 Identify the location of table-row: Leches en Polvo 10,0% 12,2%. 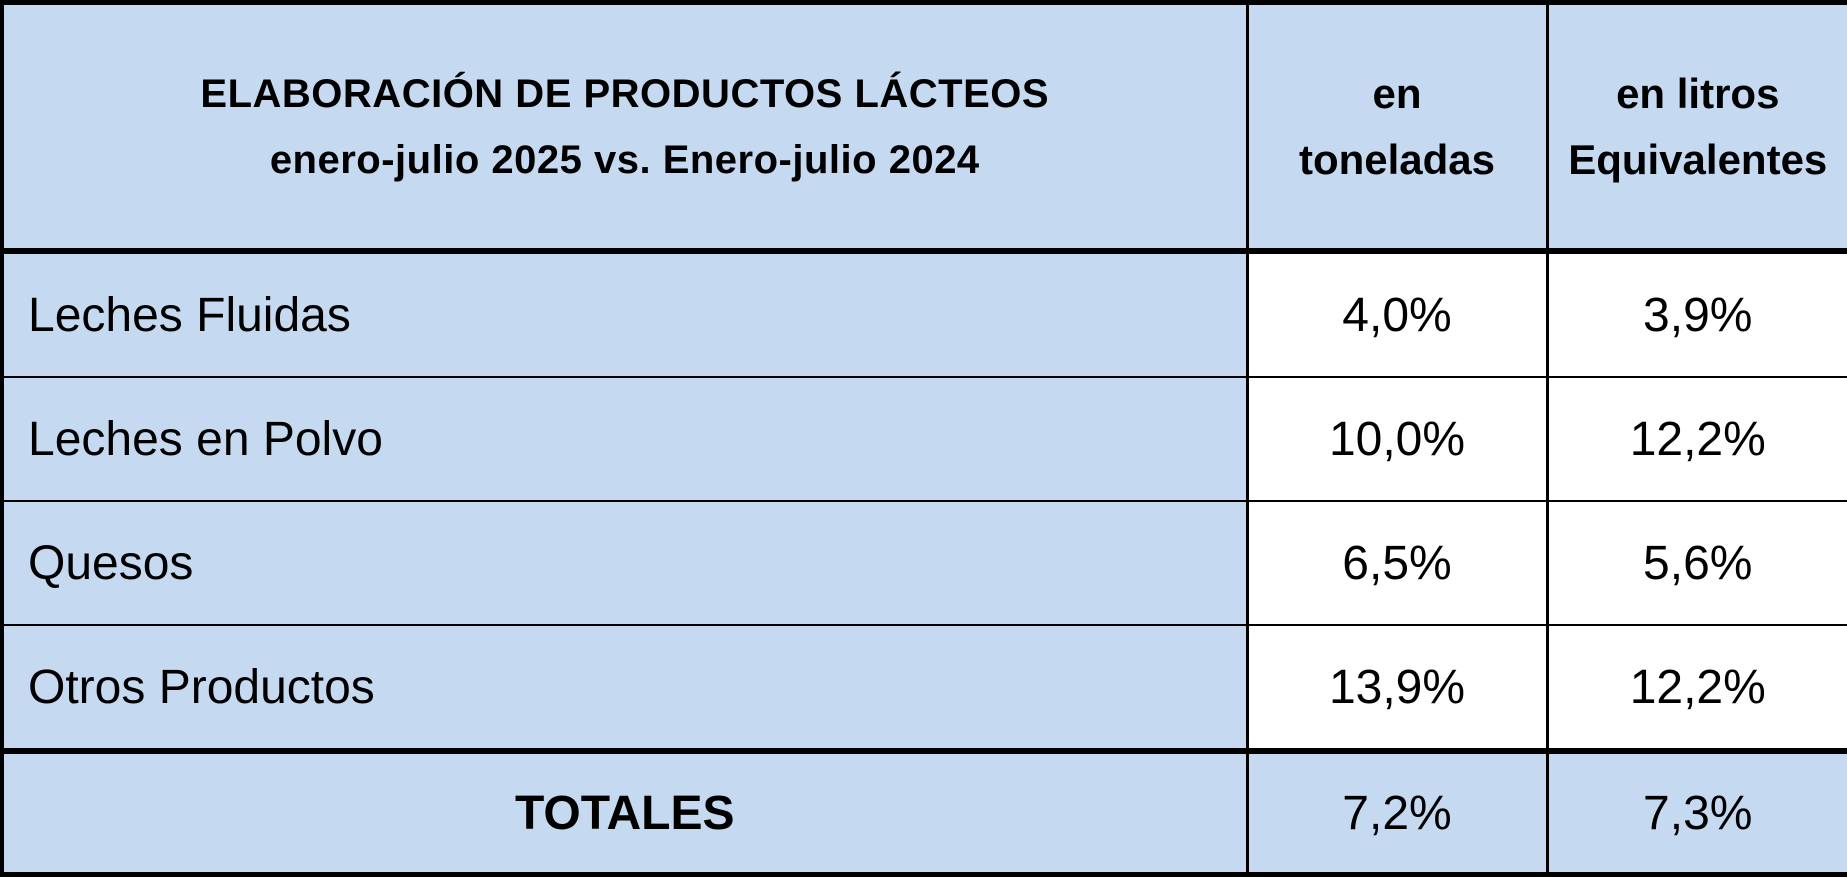
(924, 439).